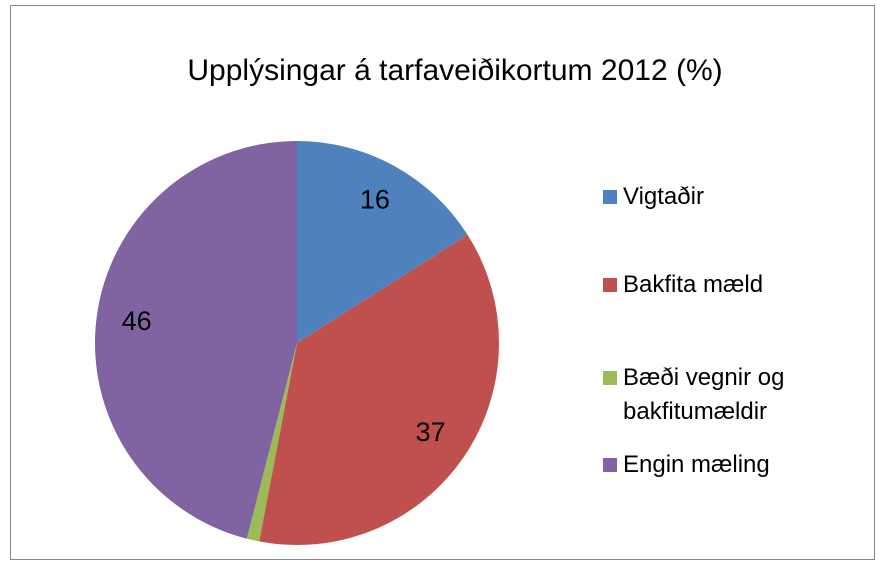 This screenshot has width=882, height=567. What do you see at coordinates (693, 284) in the screenshot?
I see `legend-label: Bakfita mæld` at bounding box center [693, 284].